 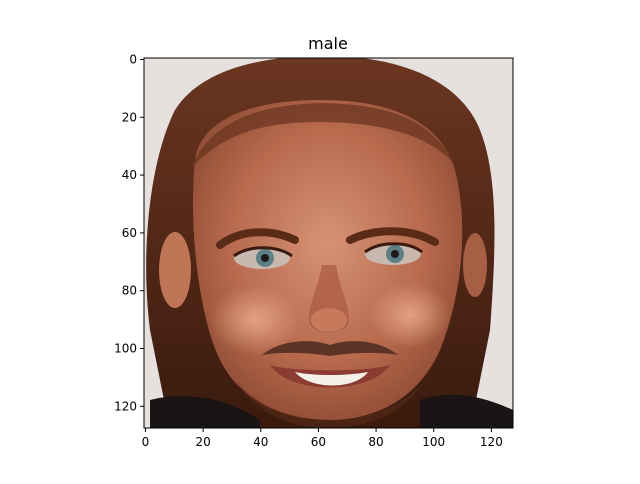 What do you see at coordinates (129, 291) in the screenshot?
I see `y-tick-label: 80` at bounding box center [129, 291].